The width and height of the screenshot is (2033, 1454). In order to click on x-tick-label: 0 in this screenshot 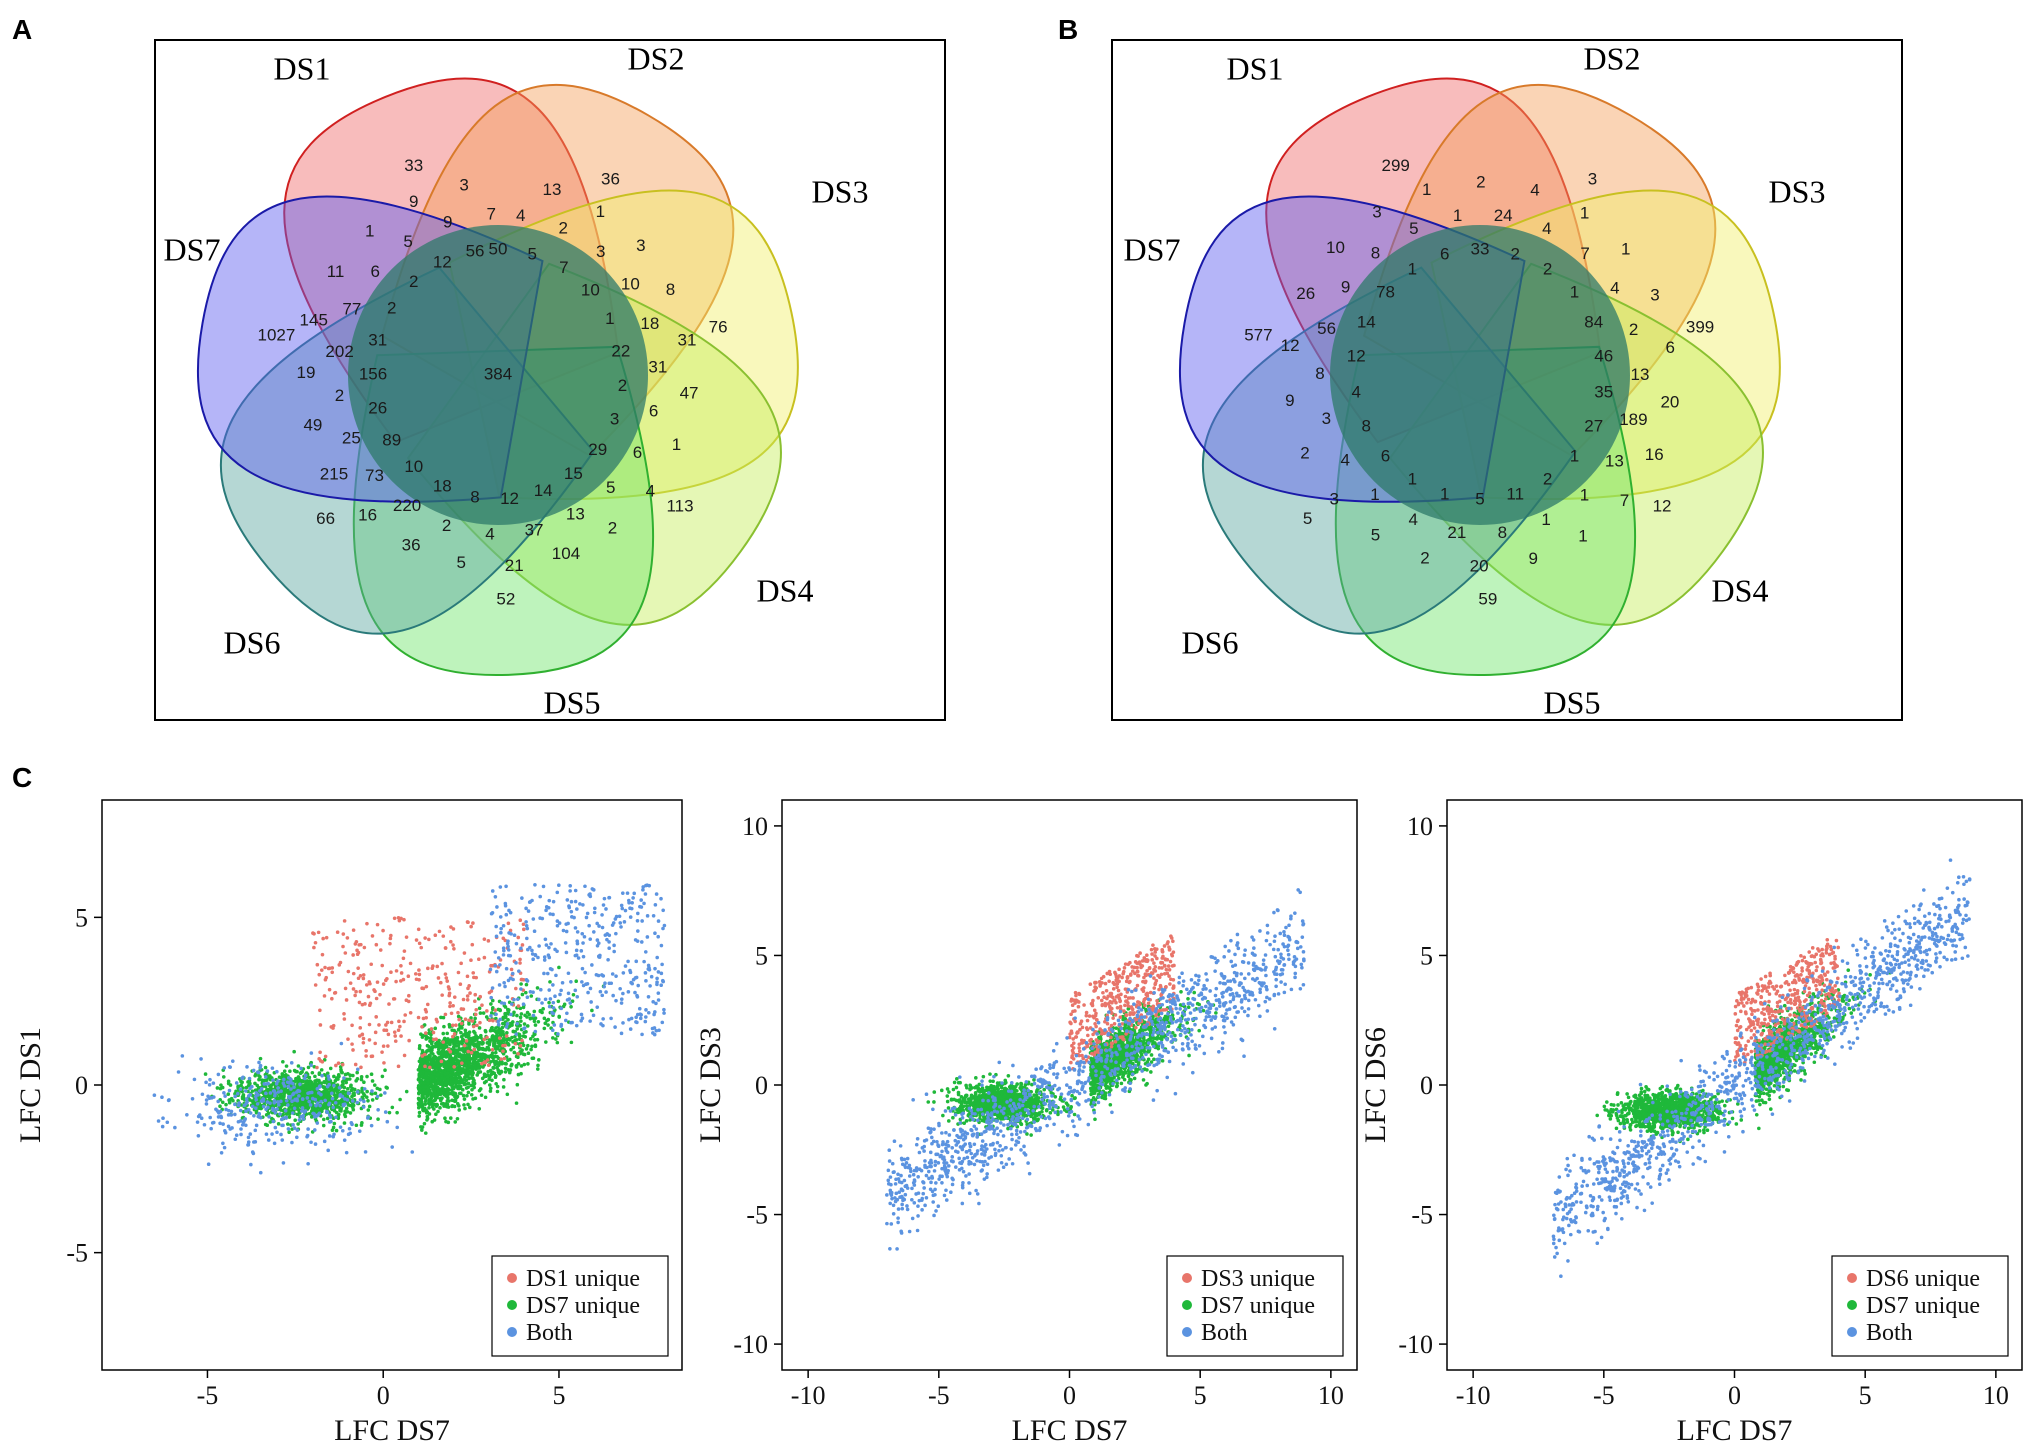, I will do `click(383, 1395)`.